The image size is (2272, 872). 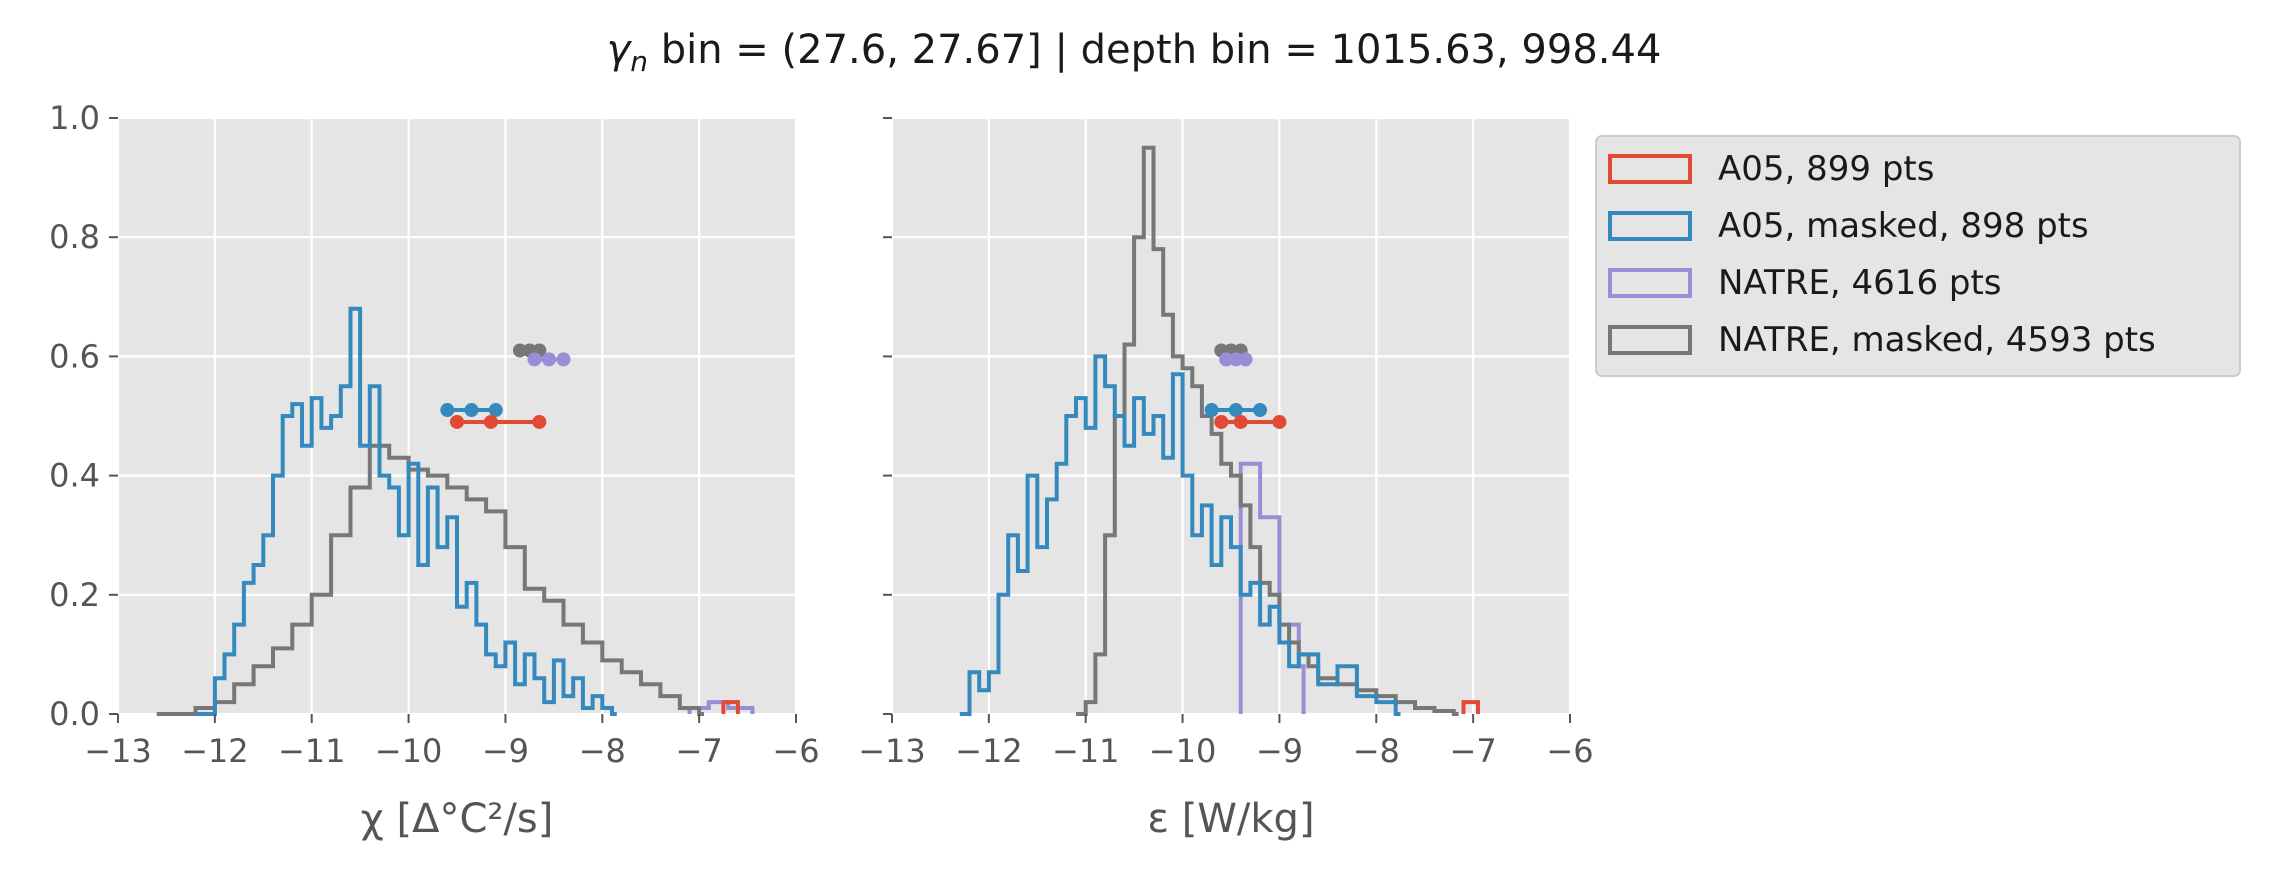 I want to click on y-tick-label: 0.0, so click(x=74, y=714).